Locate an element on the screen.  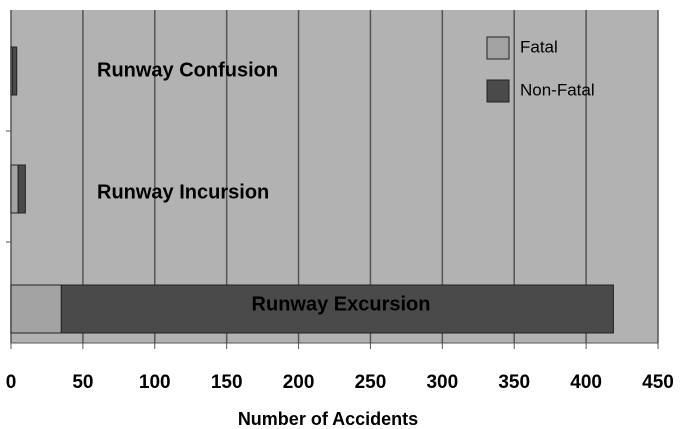
legend-label: Fatal is located at coordinates (539, 46).